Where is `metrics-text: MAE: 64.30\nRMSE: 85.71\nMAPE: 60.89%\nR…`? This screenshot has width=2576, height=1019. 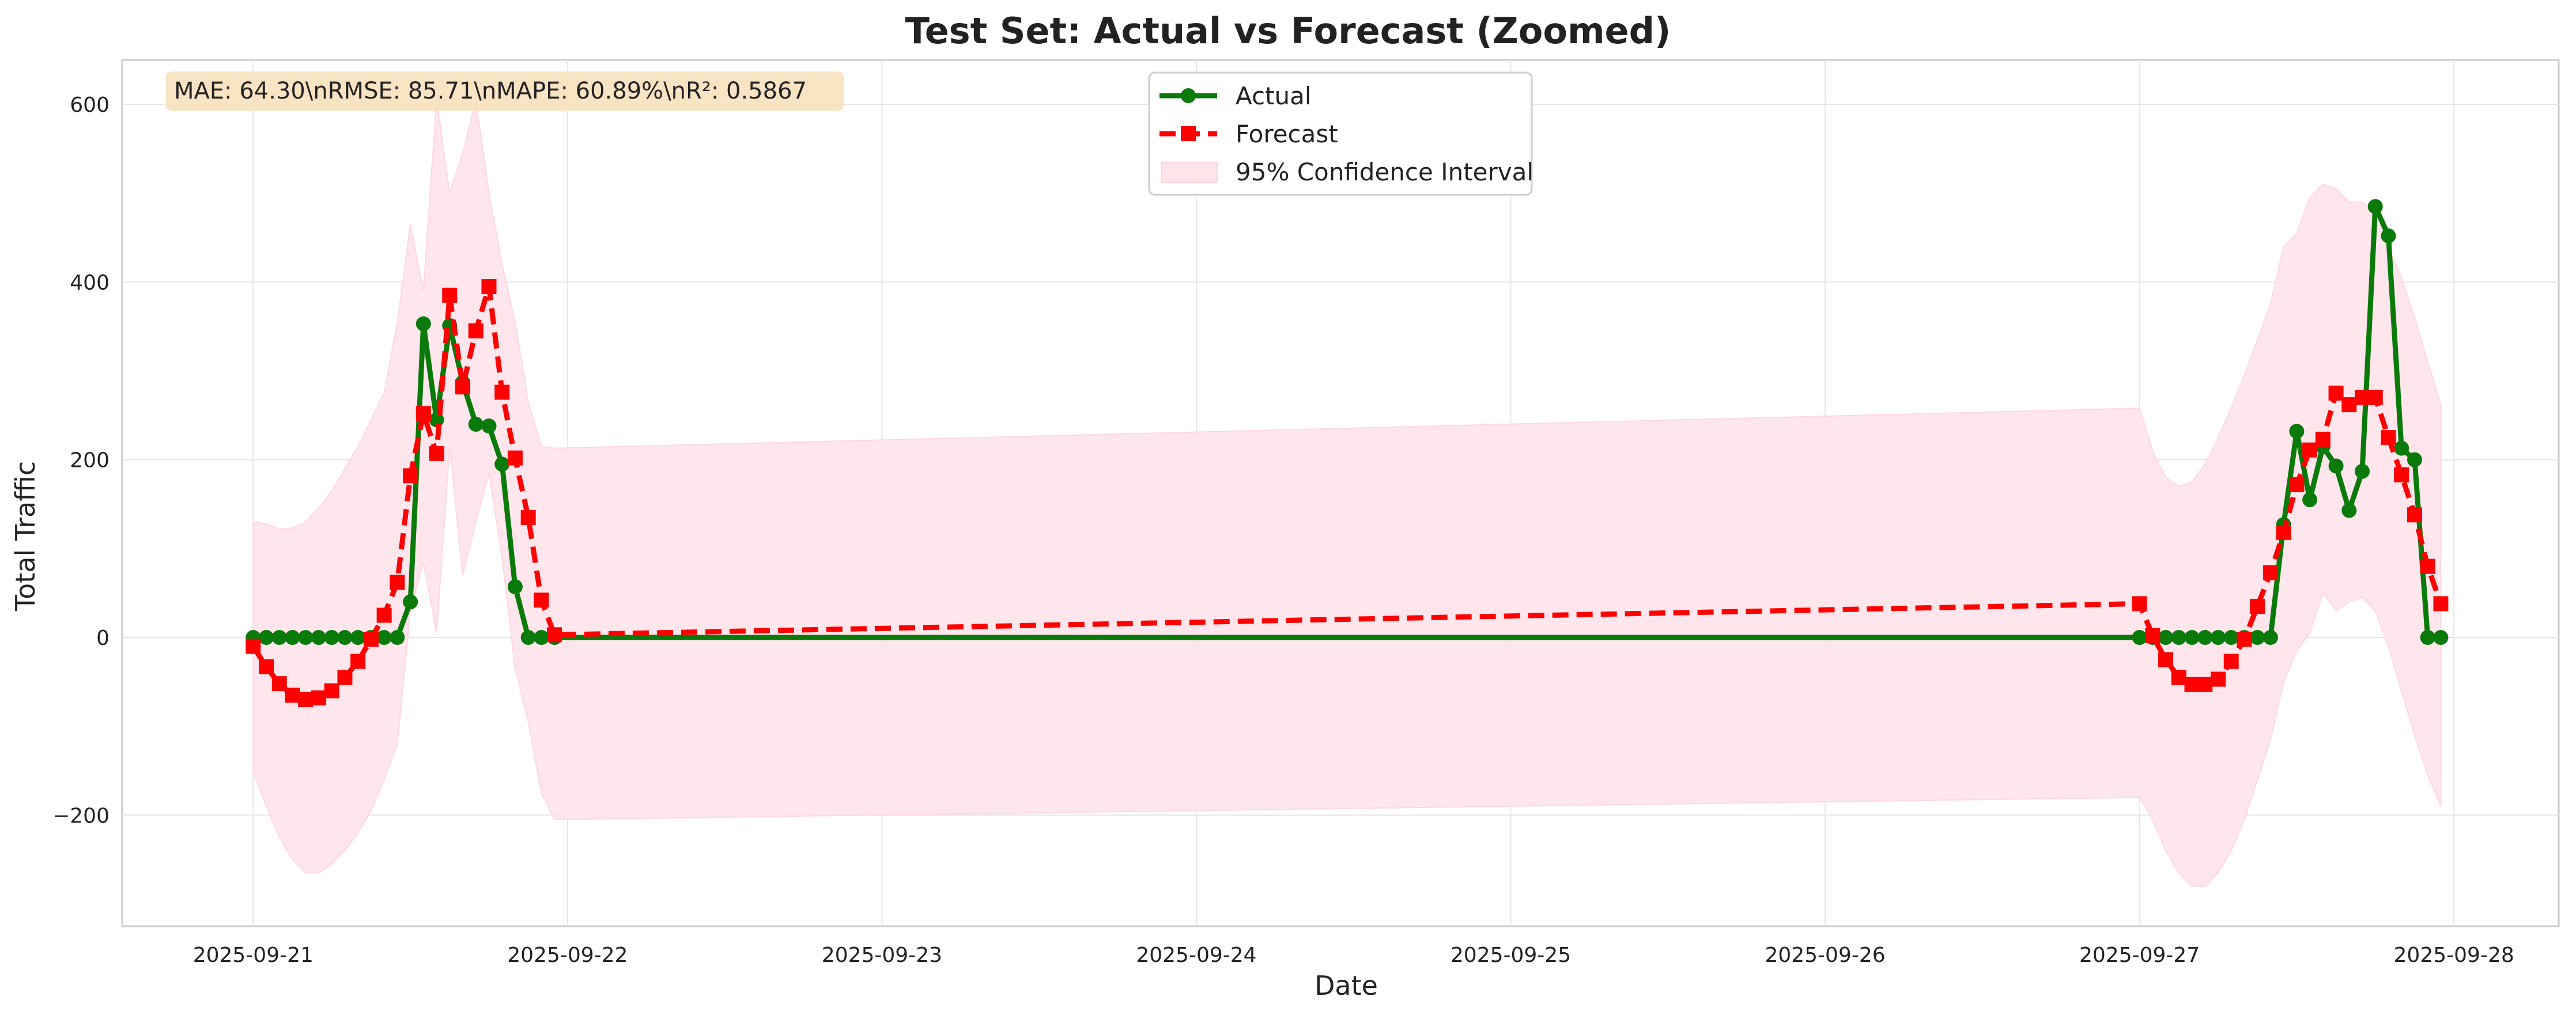
metrics-text: MAE: 64.30\nRMSE: 85.71\nMAPE: 60.89%\nR… is located at coordinates (490, 91).